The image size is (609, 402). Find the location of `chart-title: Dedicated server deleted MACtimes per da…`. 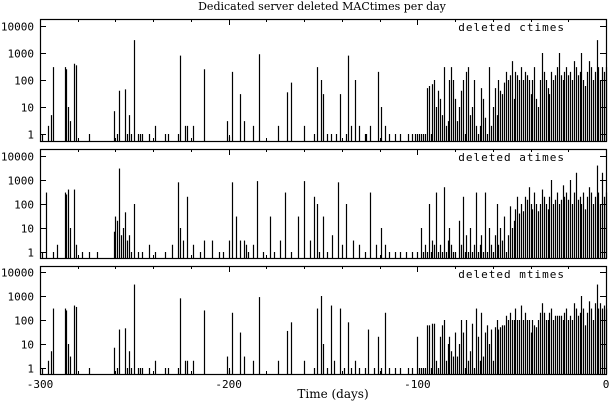

chart-title: Dedicated server deleted MACtimes per da… is located at coordinates (322, 6).